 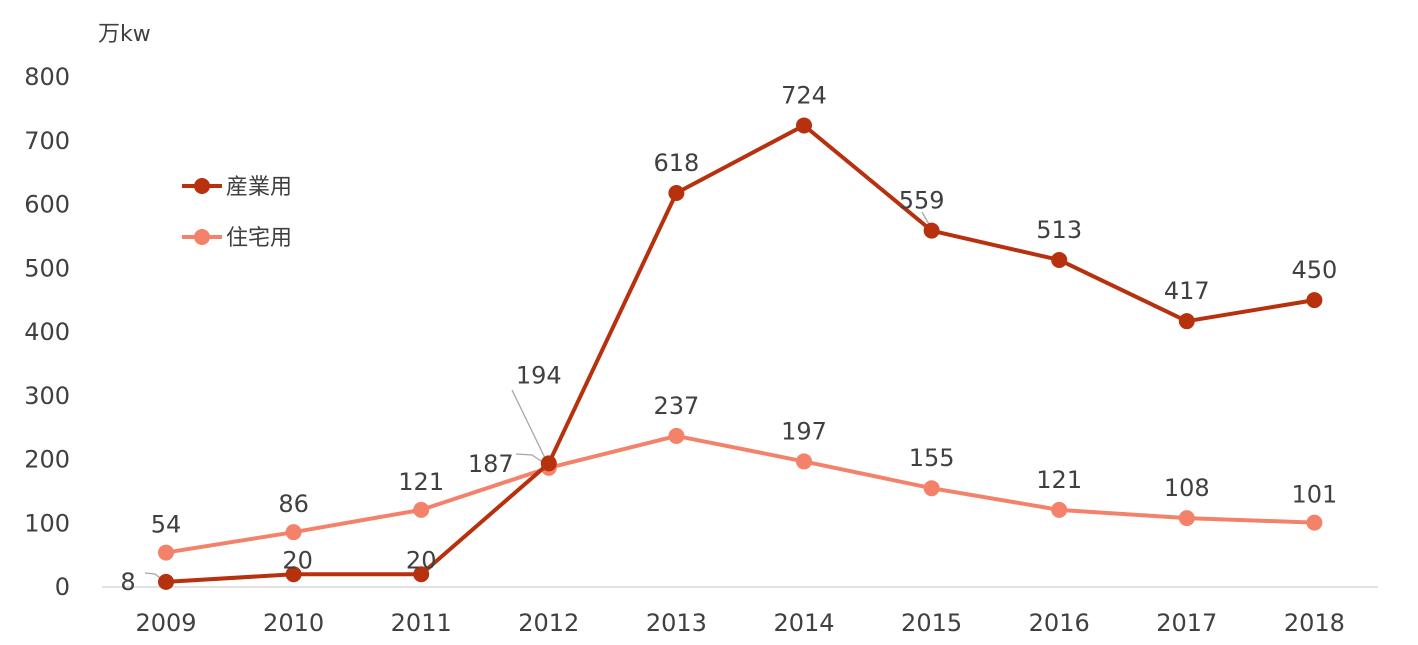 I want to click on x-tick-label: 2011, so click(x=421, y=623).